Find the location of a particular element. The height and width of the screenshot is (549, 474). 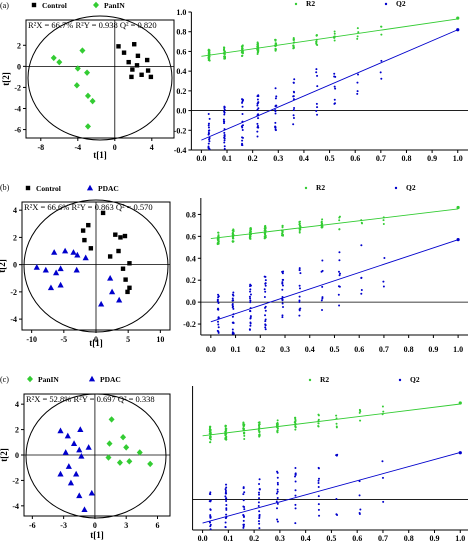

y-tick-label: 4 is located at coordinates (17, 404).